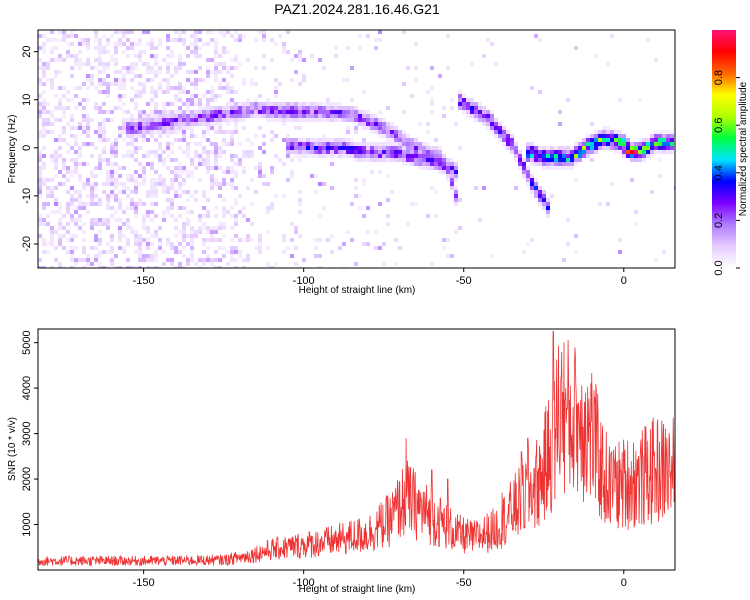 The height and width of the screenshot is (600, 750). I want to click on figure-title: PAZ1.2024.281.16.46.G21, so click(357, 9).